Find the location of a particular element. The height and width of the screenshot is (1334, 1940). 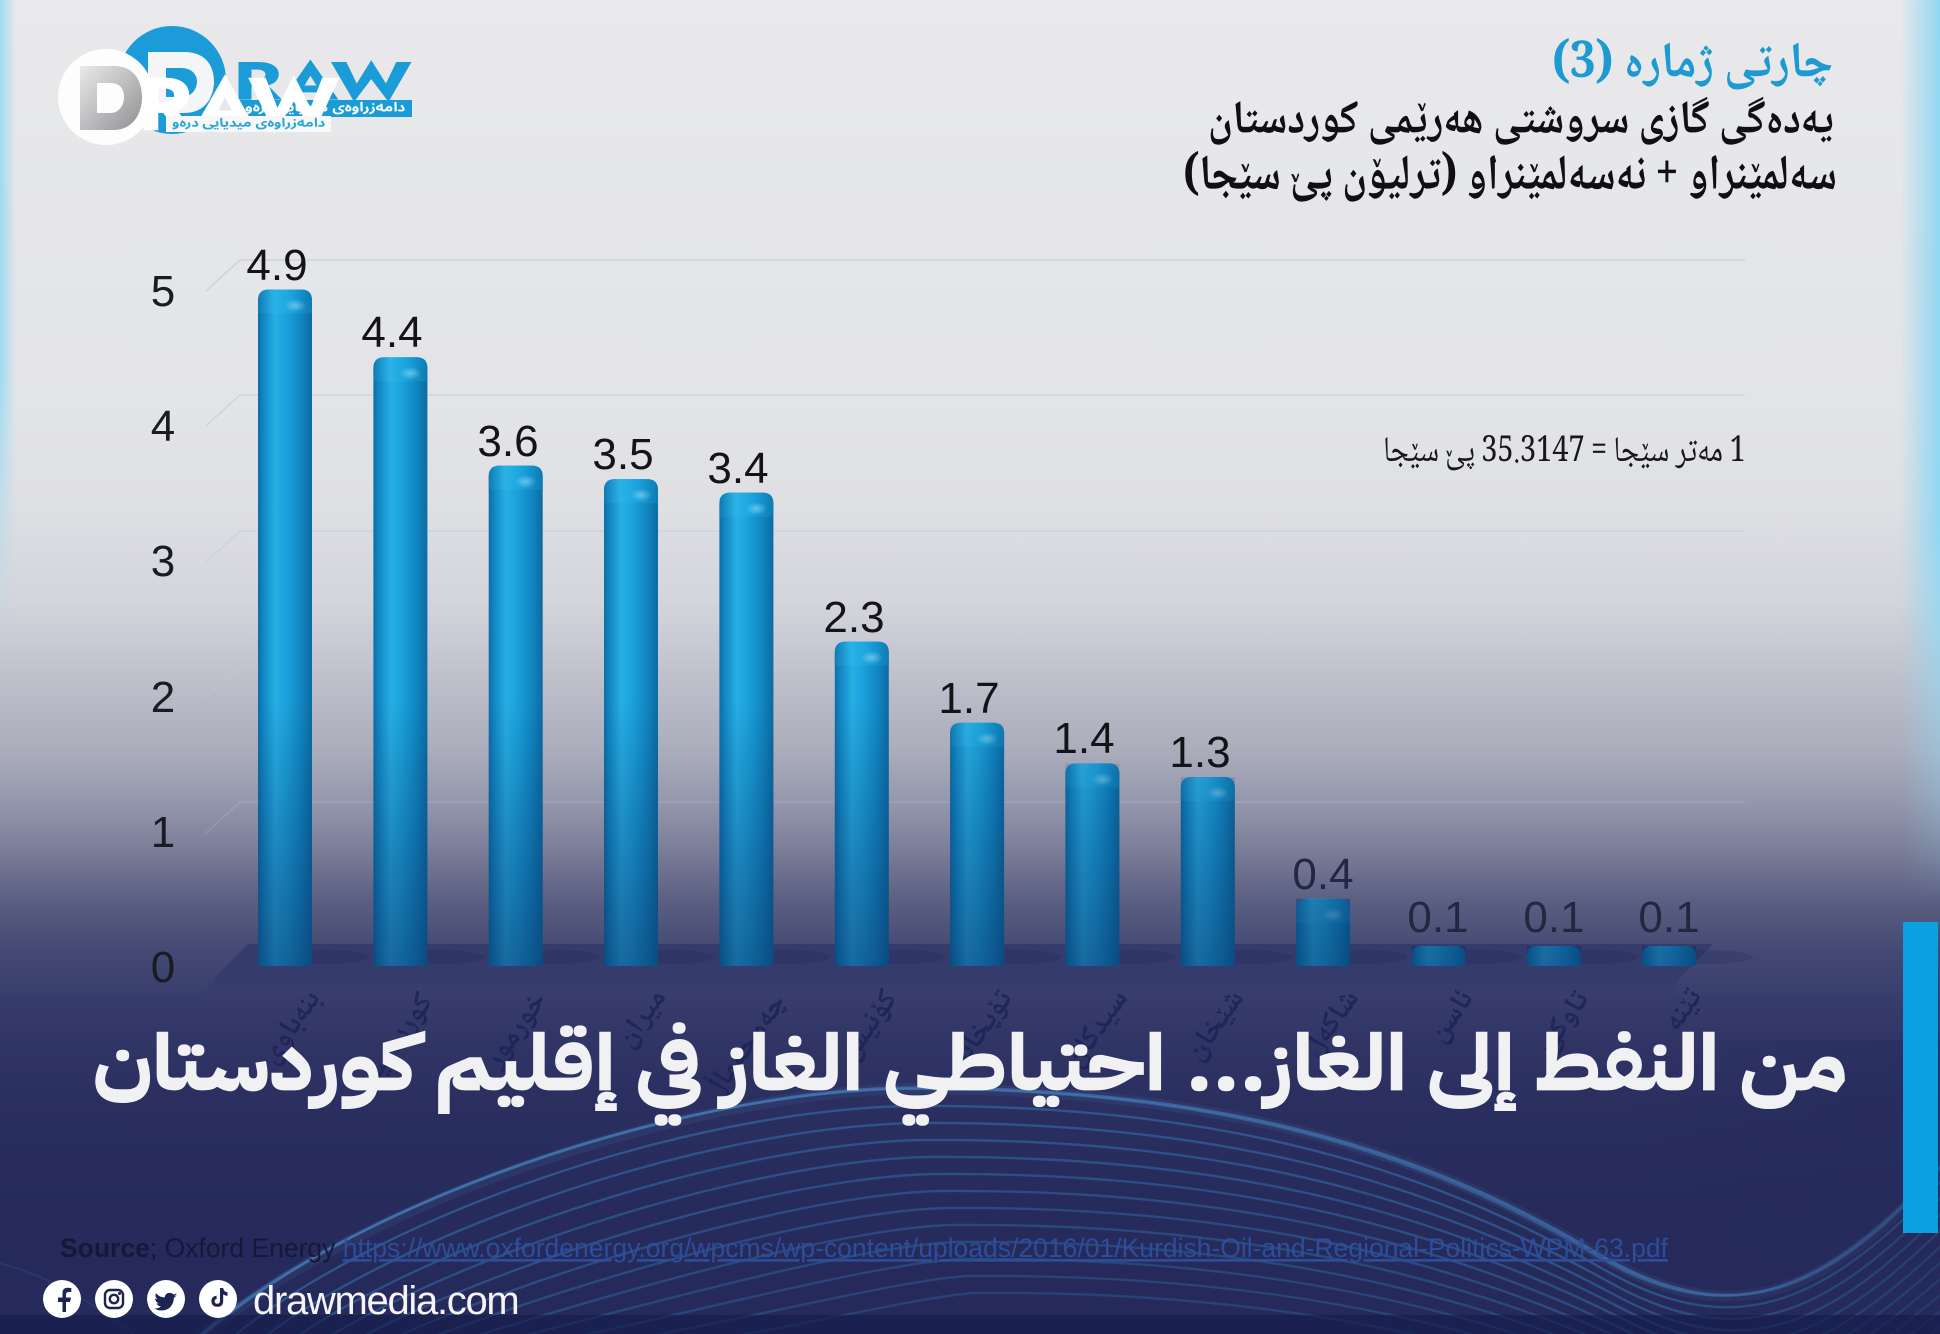

svg-text: 3.4 is located at coordinates (737, 468).